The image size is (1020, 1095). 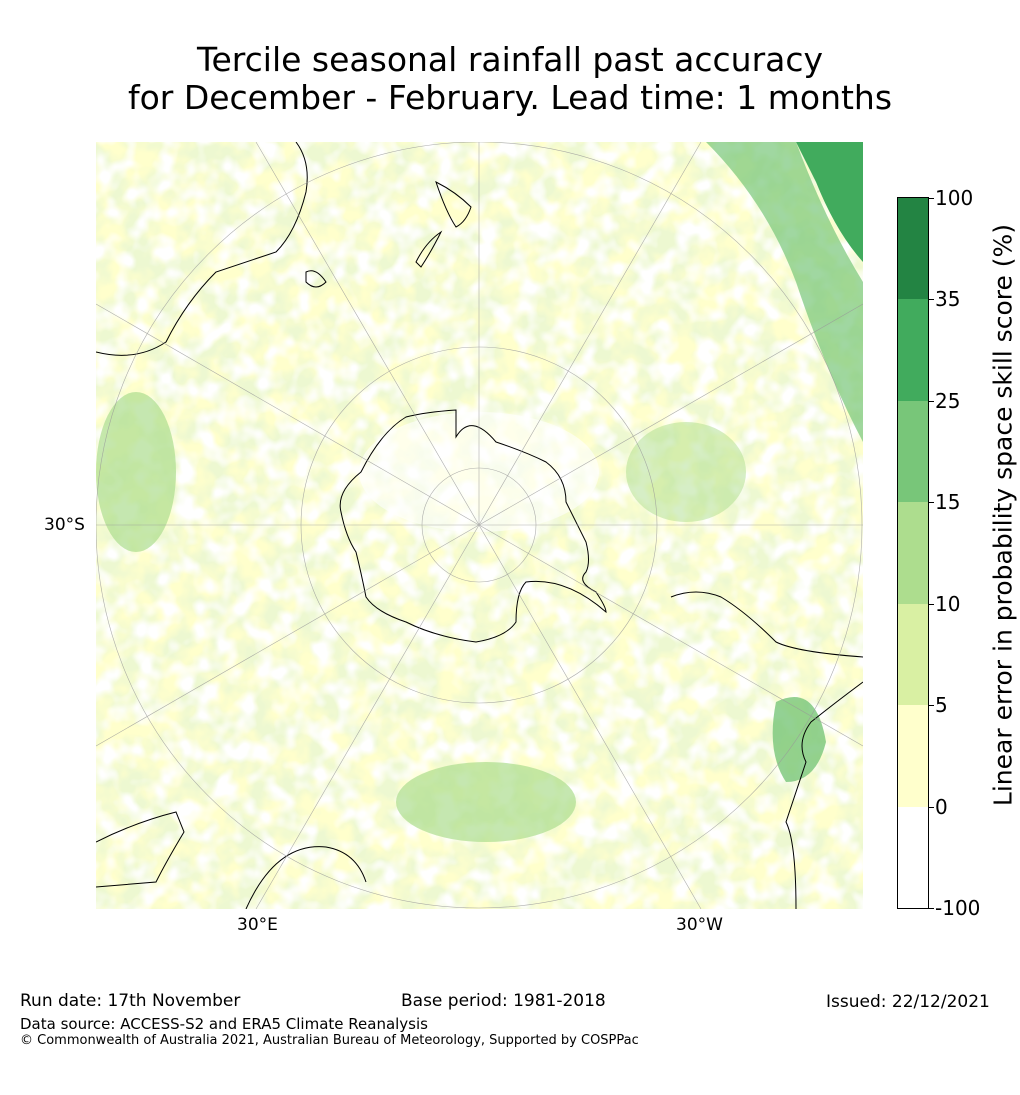 What do you see at coordinates (202, 249) in the screenshot?
I see `australia-outline` at bounding box center [202, 249].